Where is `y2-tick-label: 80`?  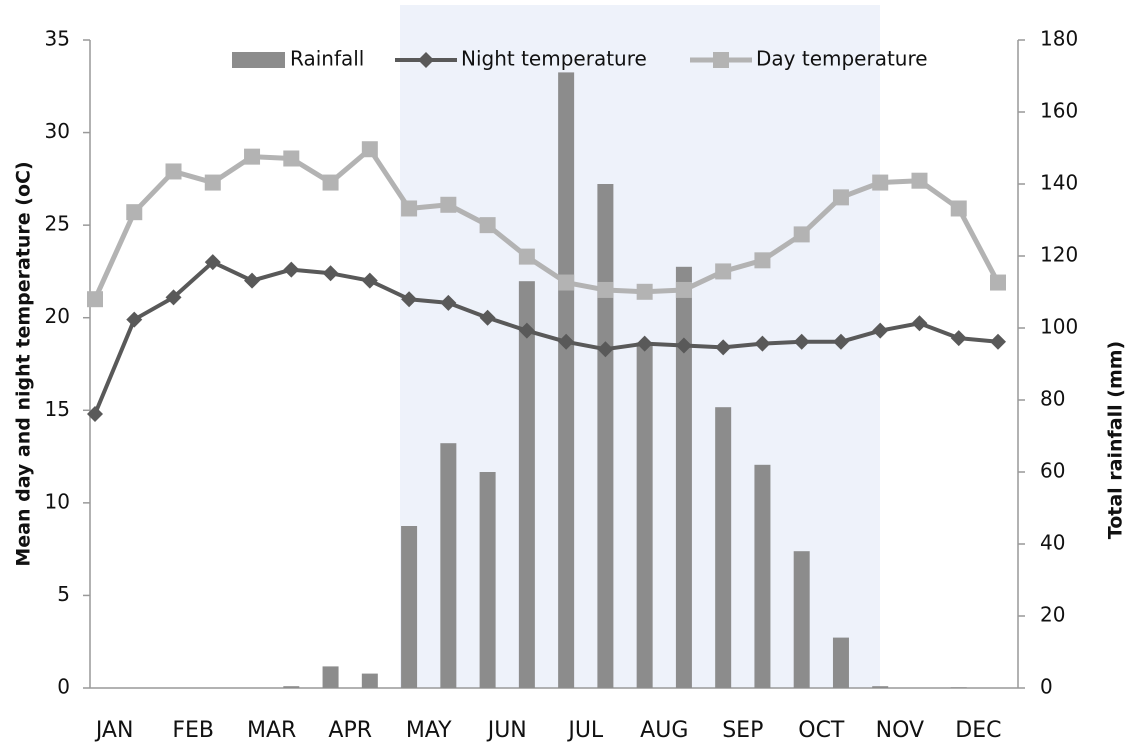
y2-tick-label: 80 is located at coordinates (1052, 399).